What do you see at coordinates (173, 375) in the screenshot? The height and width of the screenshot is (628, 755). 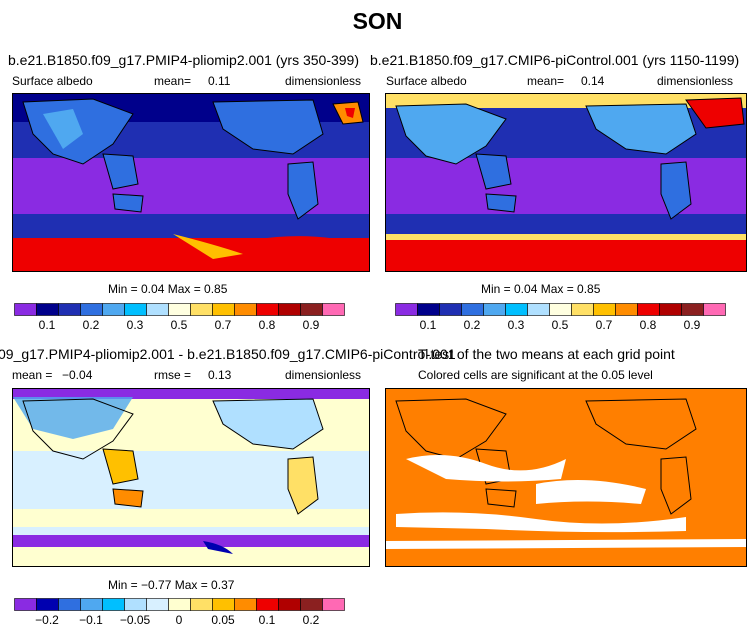 I see `rmse-label: rmse =` at bounding box center [173, 375].